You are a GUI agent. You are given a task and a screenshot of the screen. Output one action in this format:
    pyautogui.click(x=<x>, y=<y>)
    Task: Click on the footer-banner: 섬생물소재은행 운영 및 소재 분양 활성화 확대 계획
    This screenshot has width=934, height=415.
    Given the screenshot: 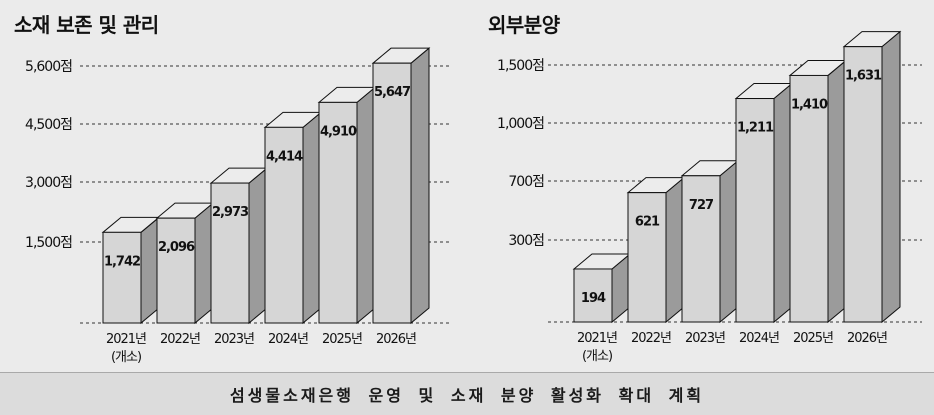 What is the action you would take?
    pyautogui.click(x=467, y=393)
    